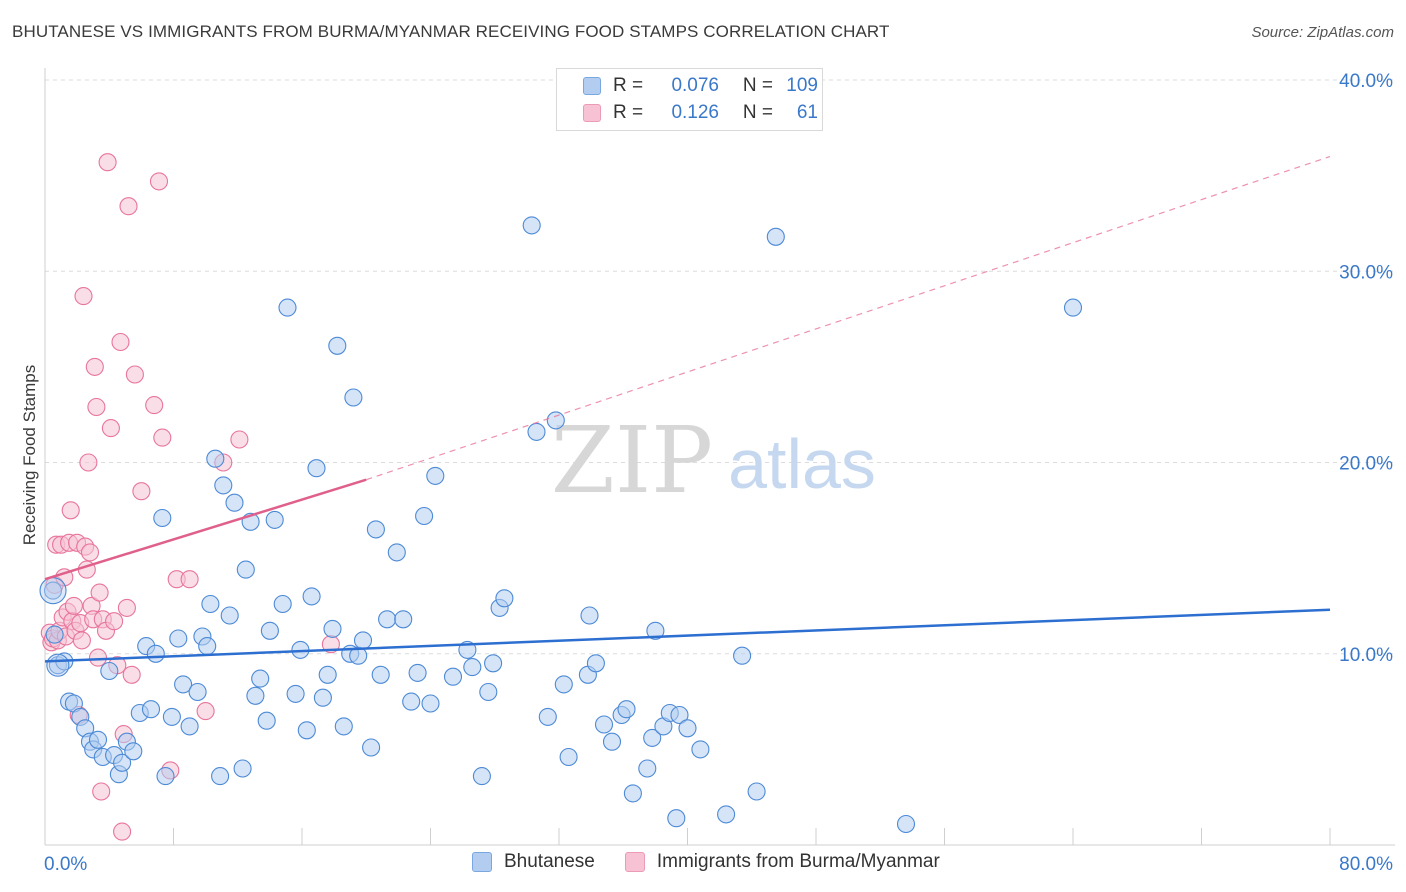  Describe the element at coordinates (205, 529) in the screenshot. I see `burma-trend-line` at that location.